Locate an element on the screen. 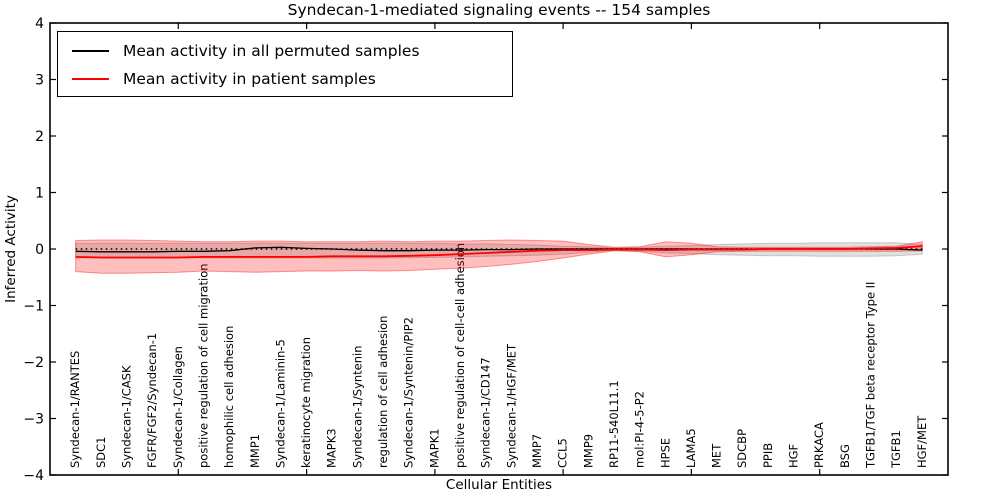 The height and width of the screenshot is (500, 1000). legend-label-permuted: Mean activity in all permuted samples is located at coordinates (271, 51).